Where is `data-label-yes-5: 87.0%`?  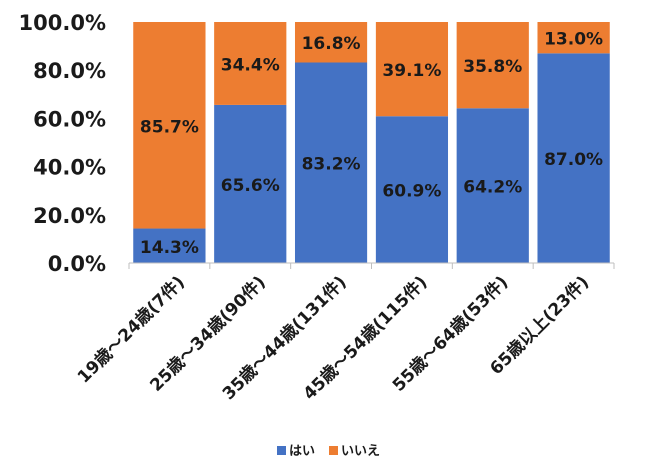
data-label-yes-5: 87.0% is located at coordinates (573, 160).